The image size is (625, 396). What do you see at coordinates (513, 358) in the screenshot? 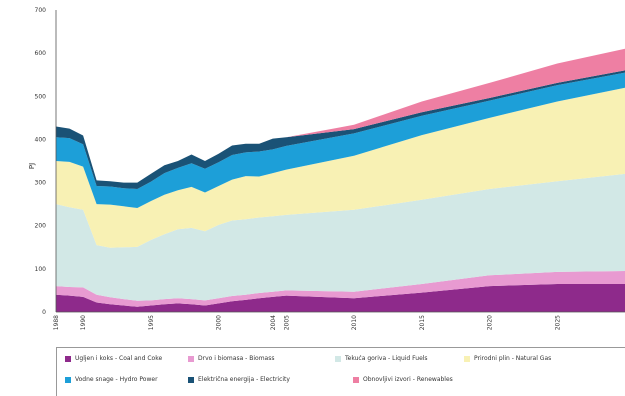
I see `legend-label: Prirodni plin - Natural Gas` at bounding box center [513, 358].